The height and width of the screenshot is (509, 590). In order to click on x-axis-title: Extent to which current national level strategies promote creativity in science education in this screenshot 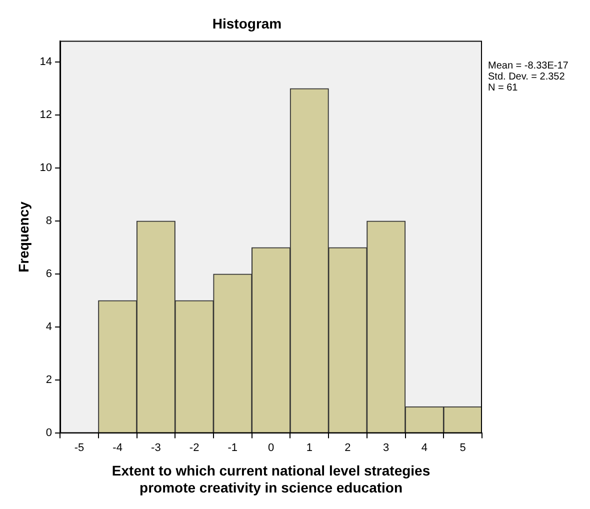, I will do `click(271, 479)`.